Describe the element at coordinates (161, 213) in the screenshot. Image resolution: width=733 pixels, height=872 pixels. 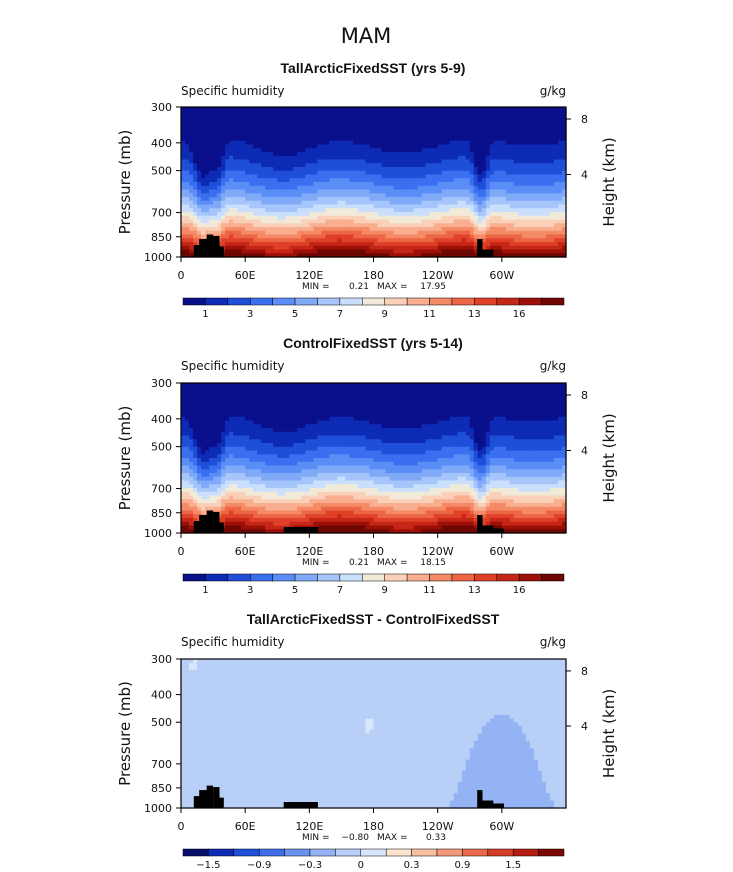
I see `y-tick-label: 700` at that location.